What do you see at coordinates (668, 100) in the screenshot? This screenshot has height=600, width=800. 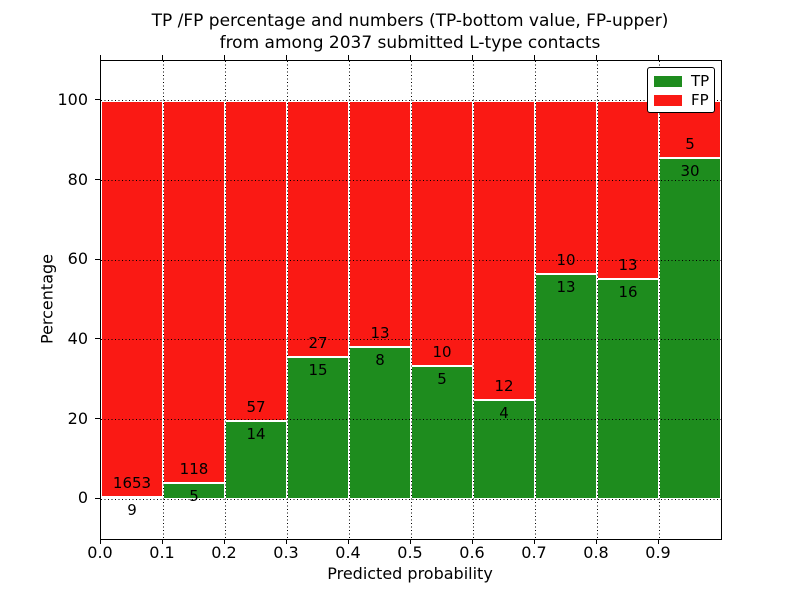 I see `fp-legend-swatch-icon` at bounding box center [668, 100].